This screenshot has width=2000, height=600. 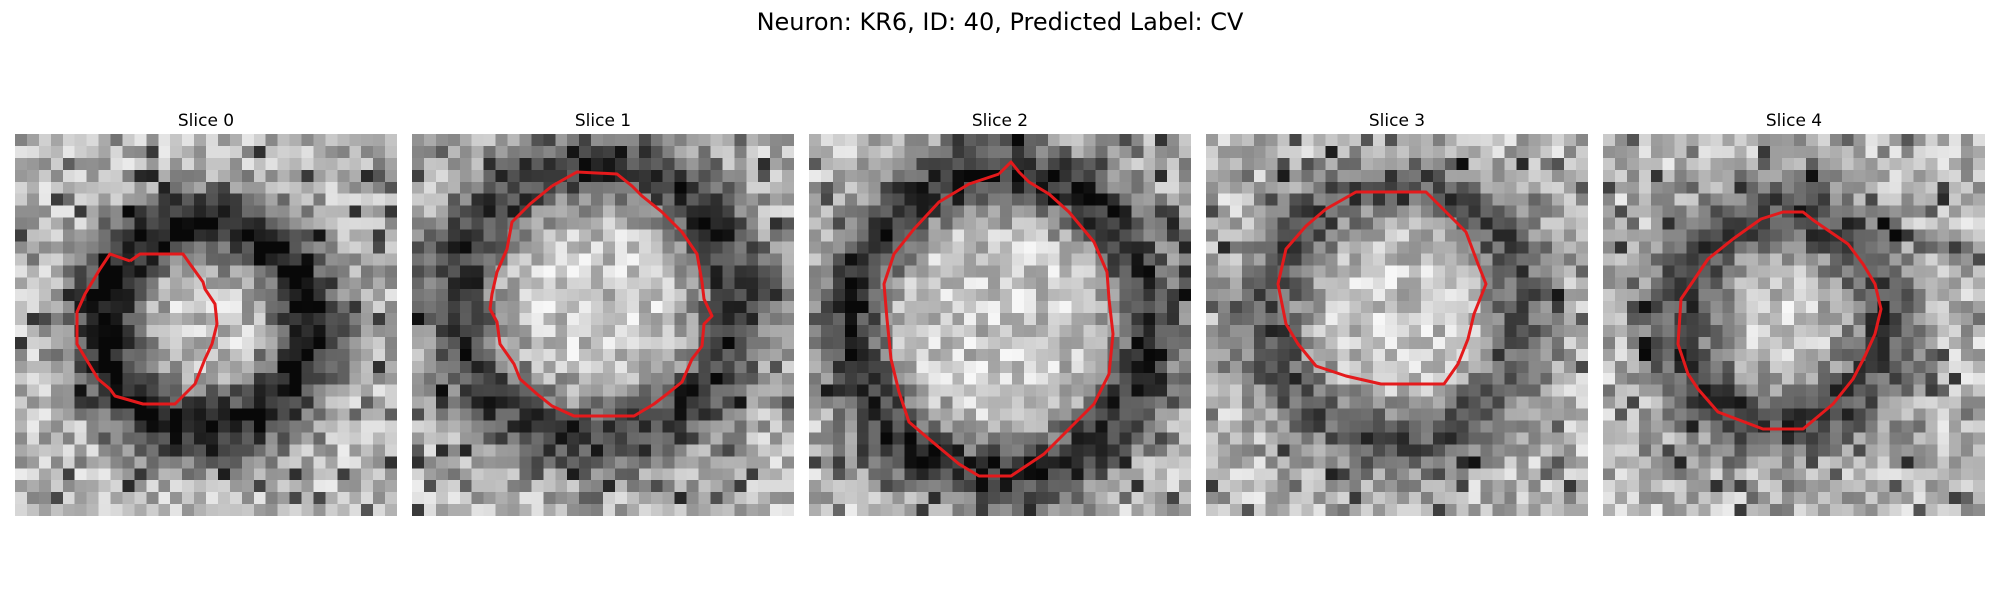 I want to click on slice-panel-1: Slice 1, so click(x=603, y=313).